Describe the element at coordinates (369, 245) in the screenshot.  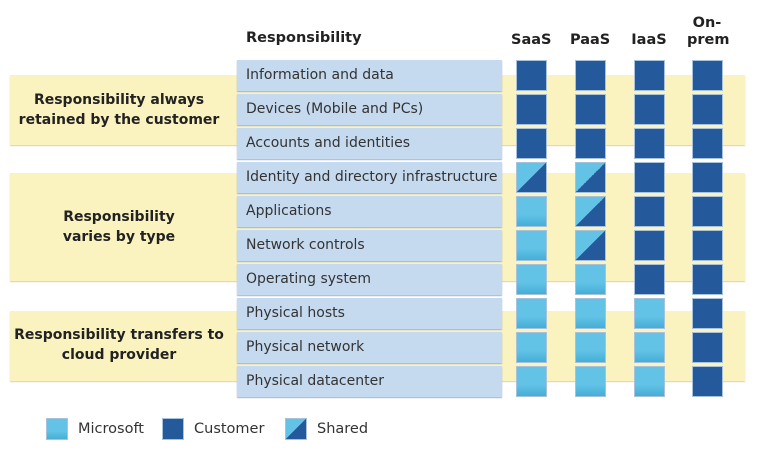
I see `row-label: Network controls` at that location.